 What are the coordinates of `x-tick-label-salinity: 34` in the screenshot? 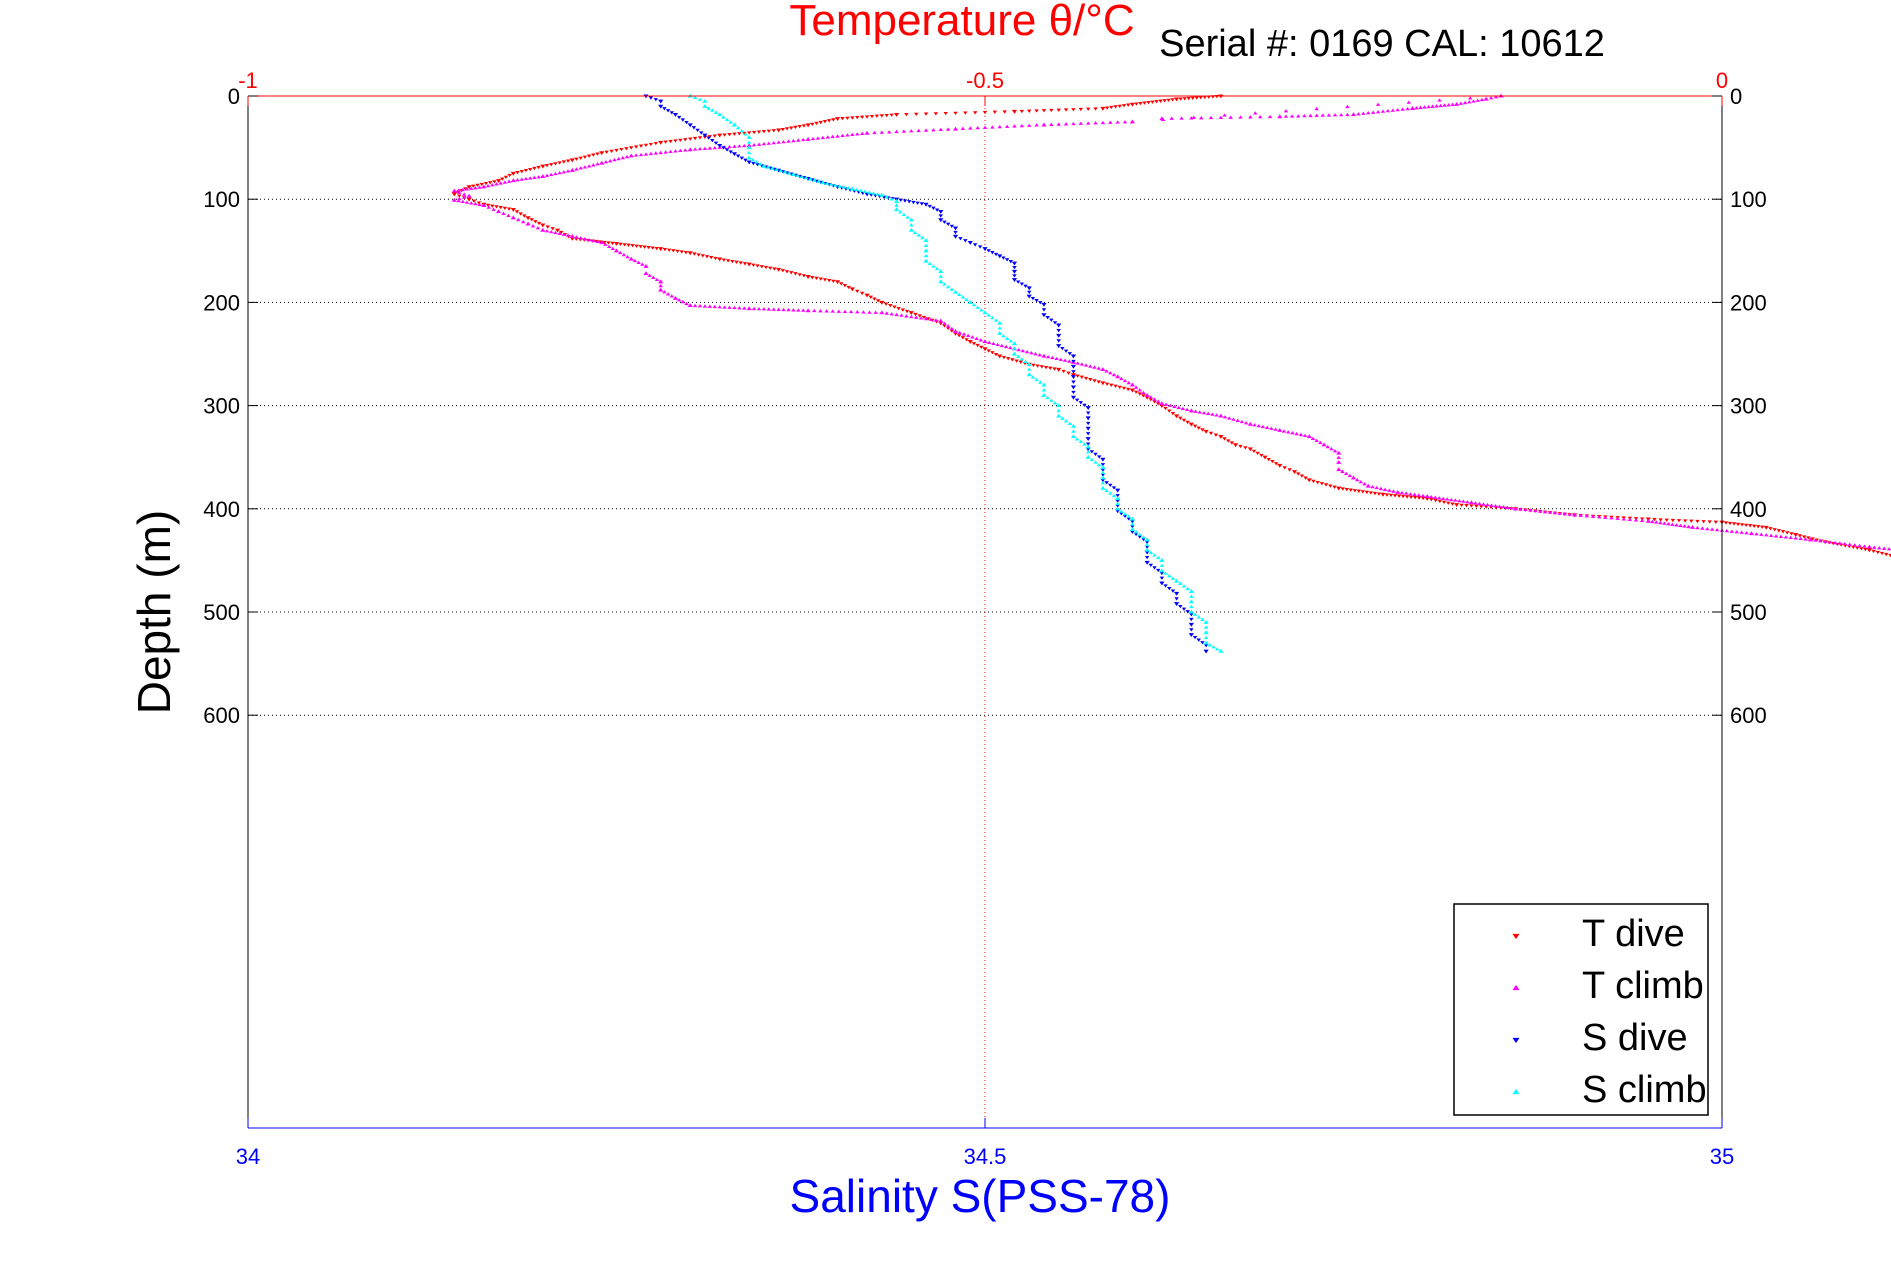 It's located at (248, 1156).